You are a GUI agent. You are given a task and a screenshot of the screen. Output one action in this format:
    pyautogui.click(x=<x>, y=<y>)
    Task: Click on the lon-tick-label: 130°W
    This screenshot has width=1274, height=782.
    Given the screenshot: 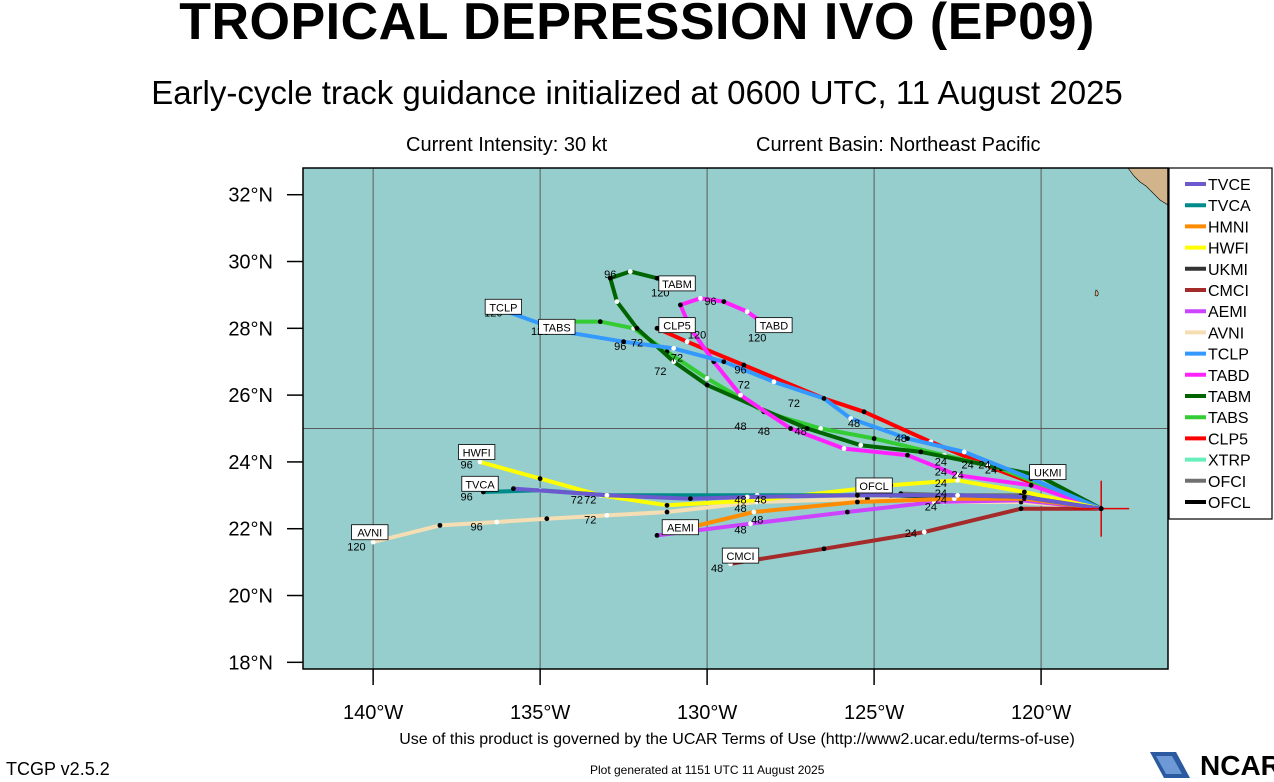 What is the action you would take?
    pyautogui.click(x=707, y=713)
    